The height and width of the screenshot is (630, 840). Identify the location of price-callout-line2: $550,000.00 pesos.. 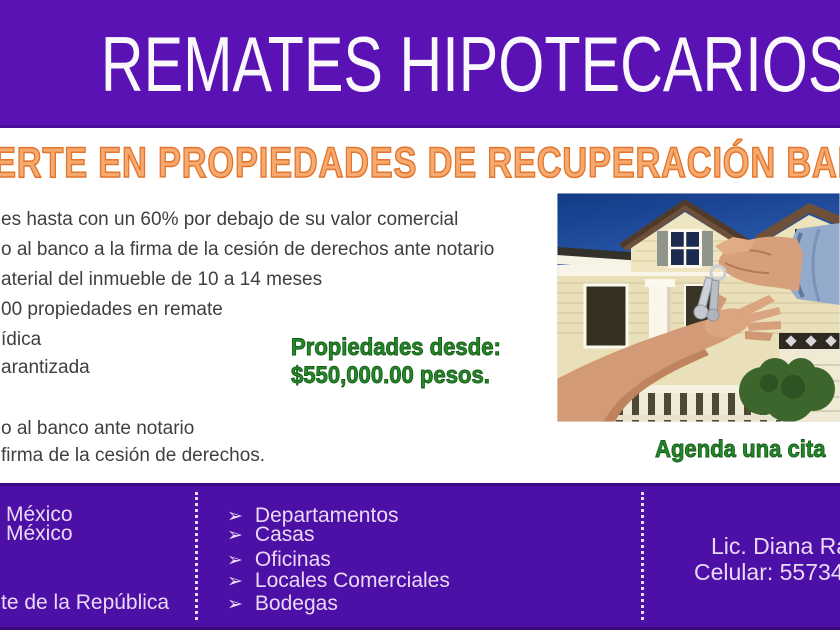
(391, 376).